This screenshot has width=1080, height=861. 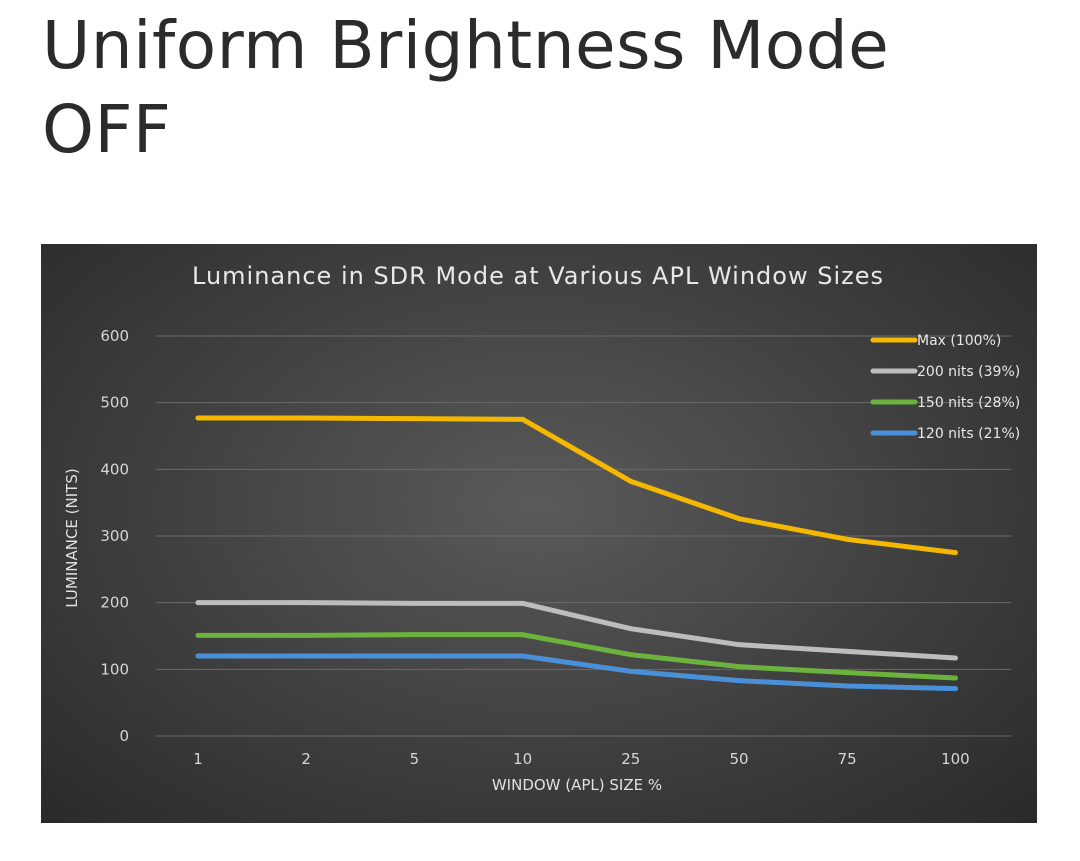 I want to click on x-axis-ticks: 1 2 5 10 25 50 75 100, so click(x=581, y=759).